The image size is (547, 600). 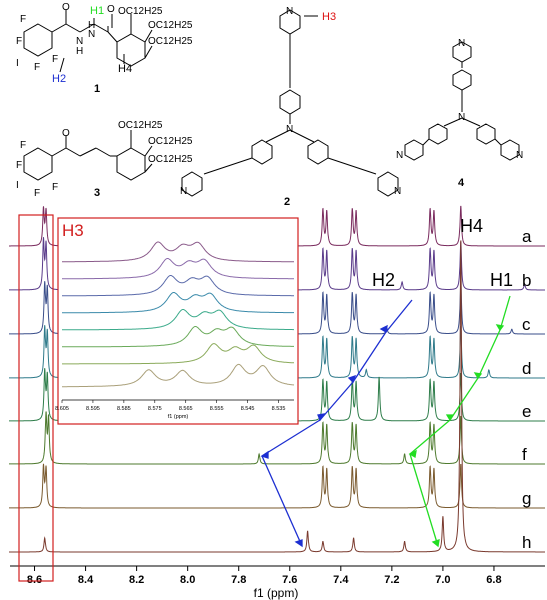 What do you see at coordinates (136, 580) in the screenshot?
I see `x-tick-label: 8.2` at bounding box center [136, 580].